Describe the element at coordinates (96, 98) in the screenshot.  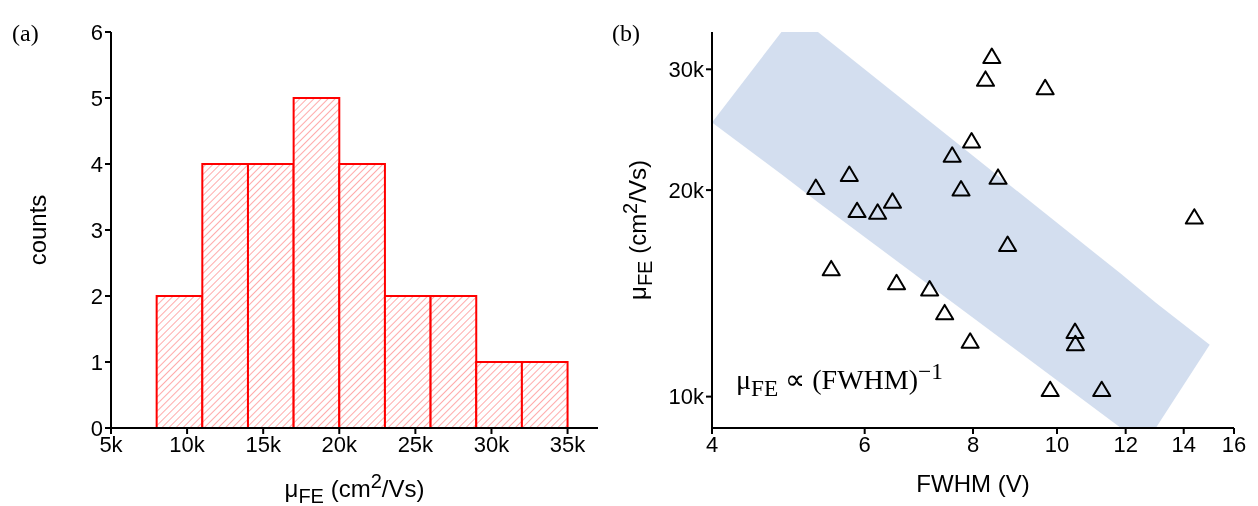
I see `y-tick-label: 5` at that location.